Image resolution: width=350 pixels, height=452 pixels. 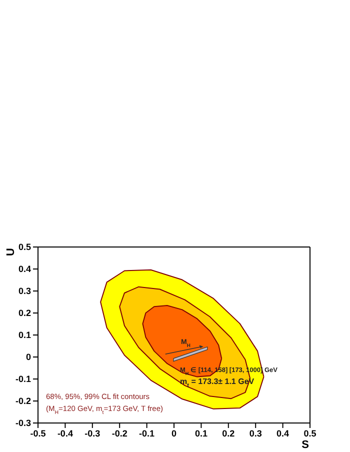 What do you see at coordinates (201, 433) in the screenshot?
I see `x-tick-label: 0.1` at bounding box center [201, 433].